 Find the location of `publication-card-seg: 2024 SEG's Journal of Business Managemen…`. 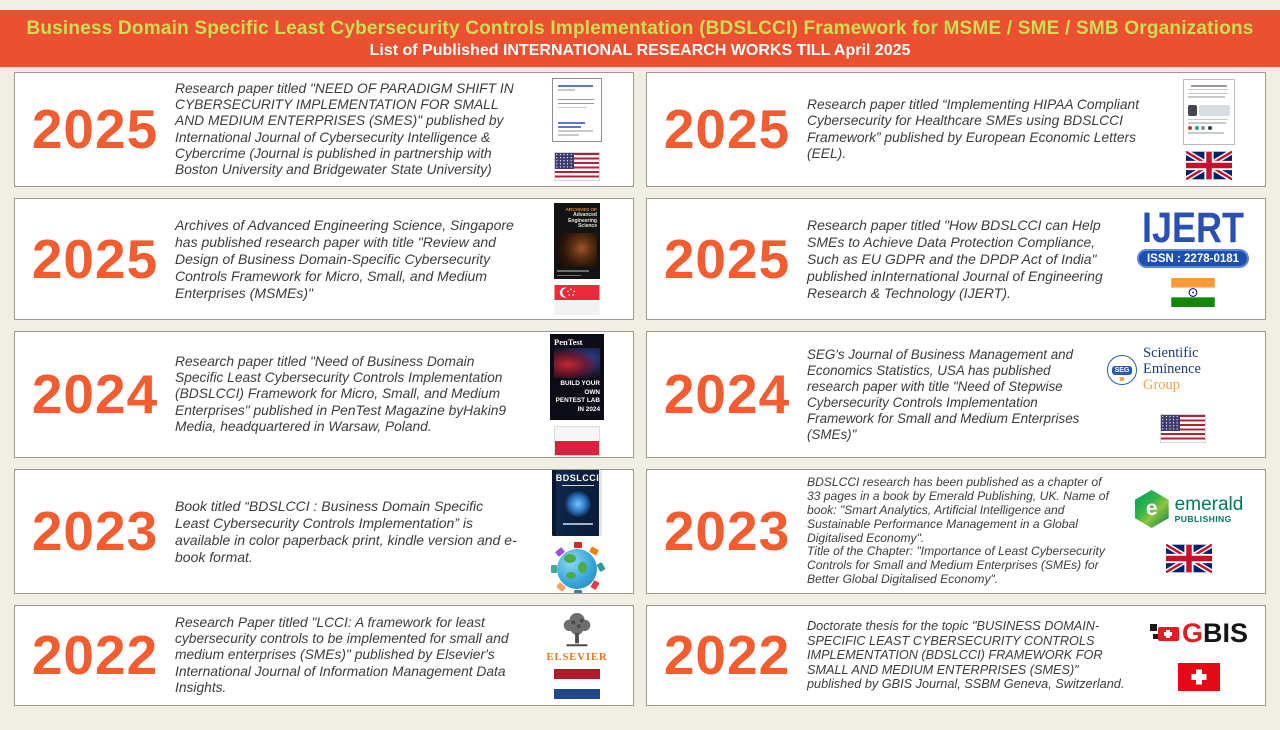

publication-card-seg: 2024 SEG's Journal of Business Managemen… is located at coordinates (956, 394).